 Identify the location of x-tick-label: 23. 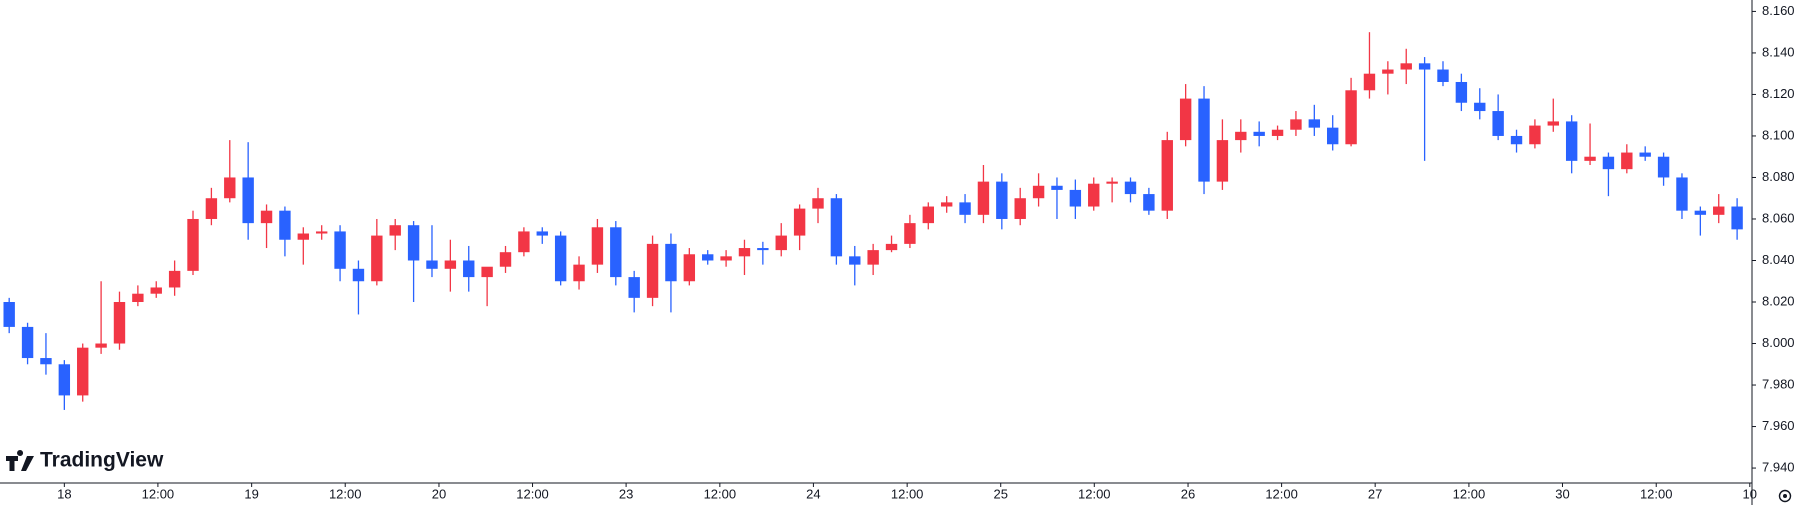
(626, 493).